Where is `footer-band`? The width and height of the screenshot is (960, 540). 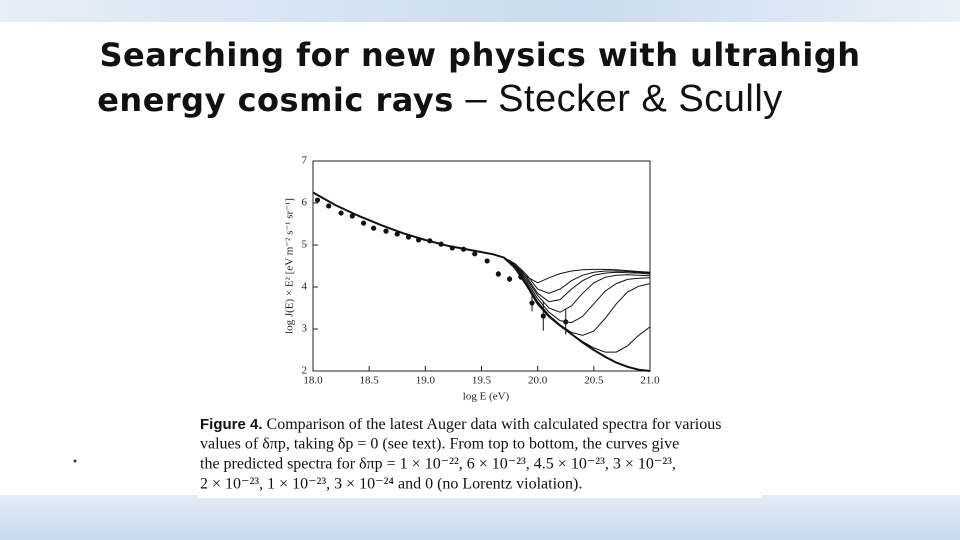 footer-band is located at coordinates (480, 517).